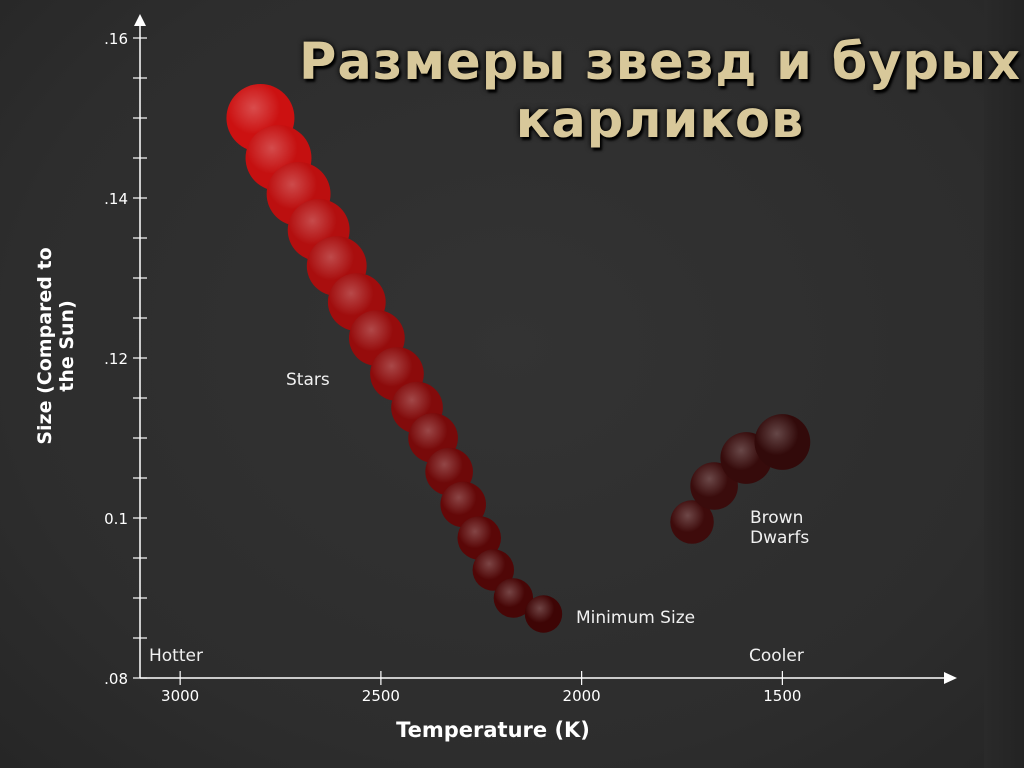  I want to click on y-tick-label: .12, so click(116, 359).